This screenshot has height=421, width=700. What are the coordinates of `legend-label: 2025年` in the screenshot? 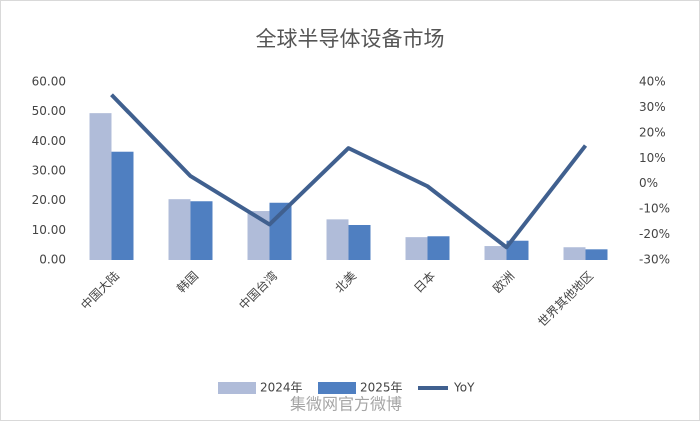 It's located at (381, 388).